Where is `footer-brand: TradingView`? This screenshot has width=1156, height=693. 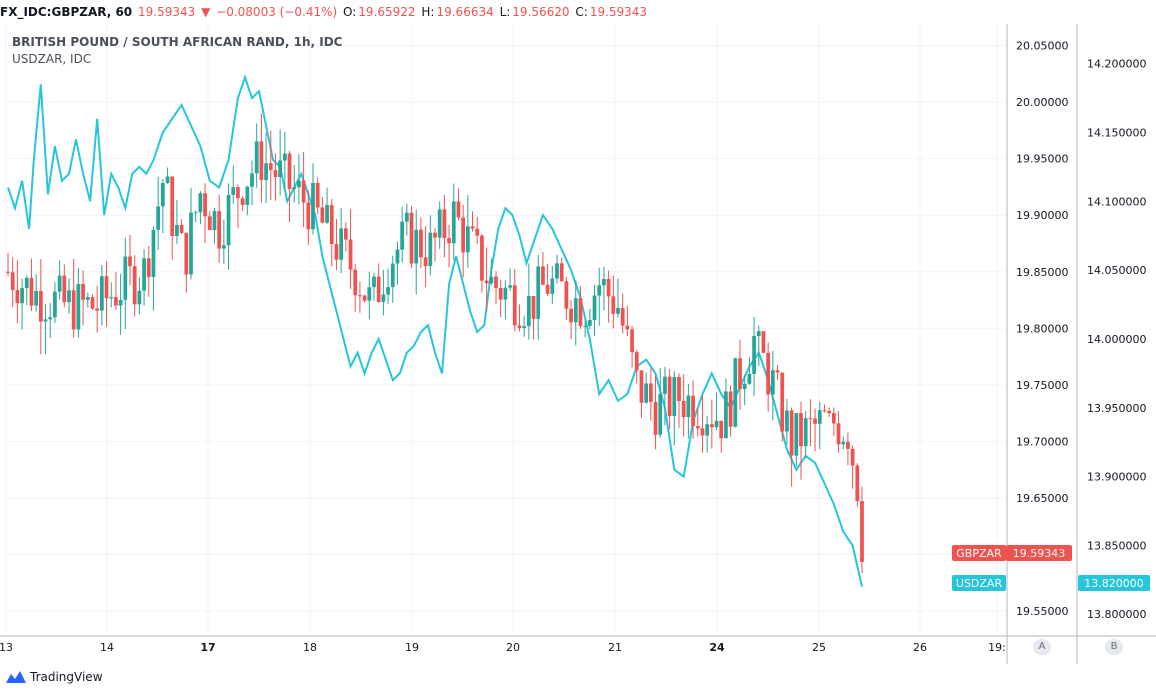
footer-brand: TradingView is located at coordinates (54, 677).